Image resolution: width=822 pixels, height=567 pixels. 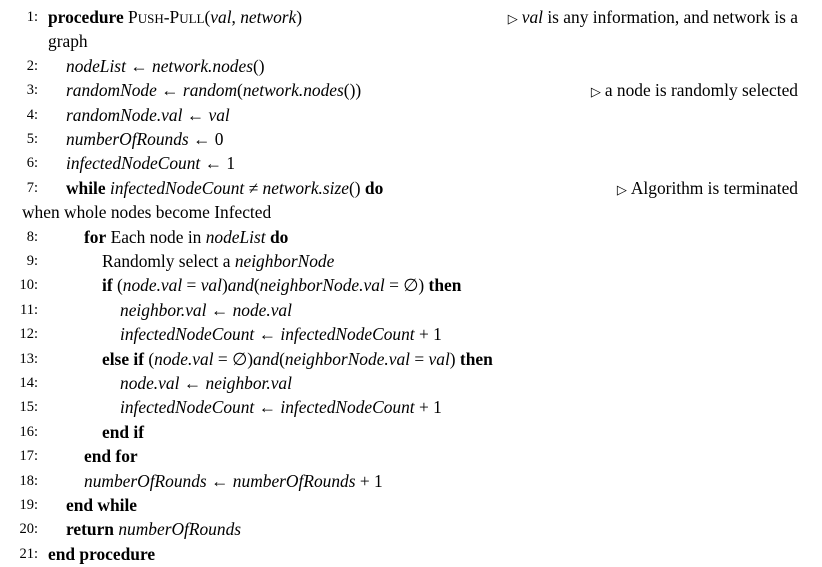 I want to click on line-body: end while, so click(x=101, y=505).